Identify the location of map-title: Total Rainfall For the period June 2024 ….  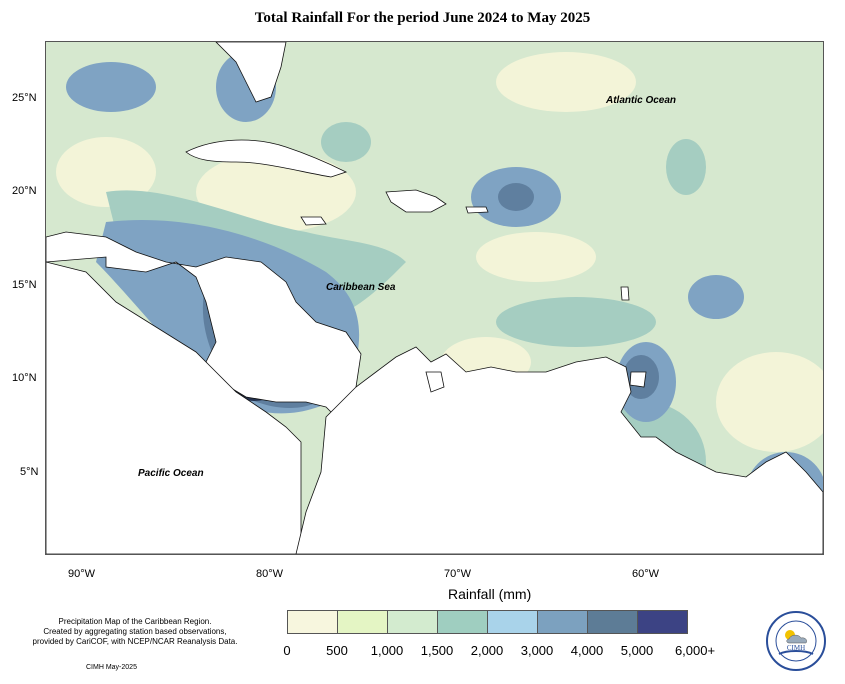
(422, 18).